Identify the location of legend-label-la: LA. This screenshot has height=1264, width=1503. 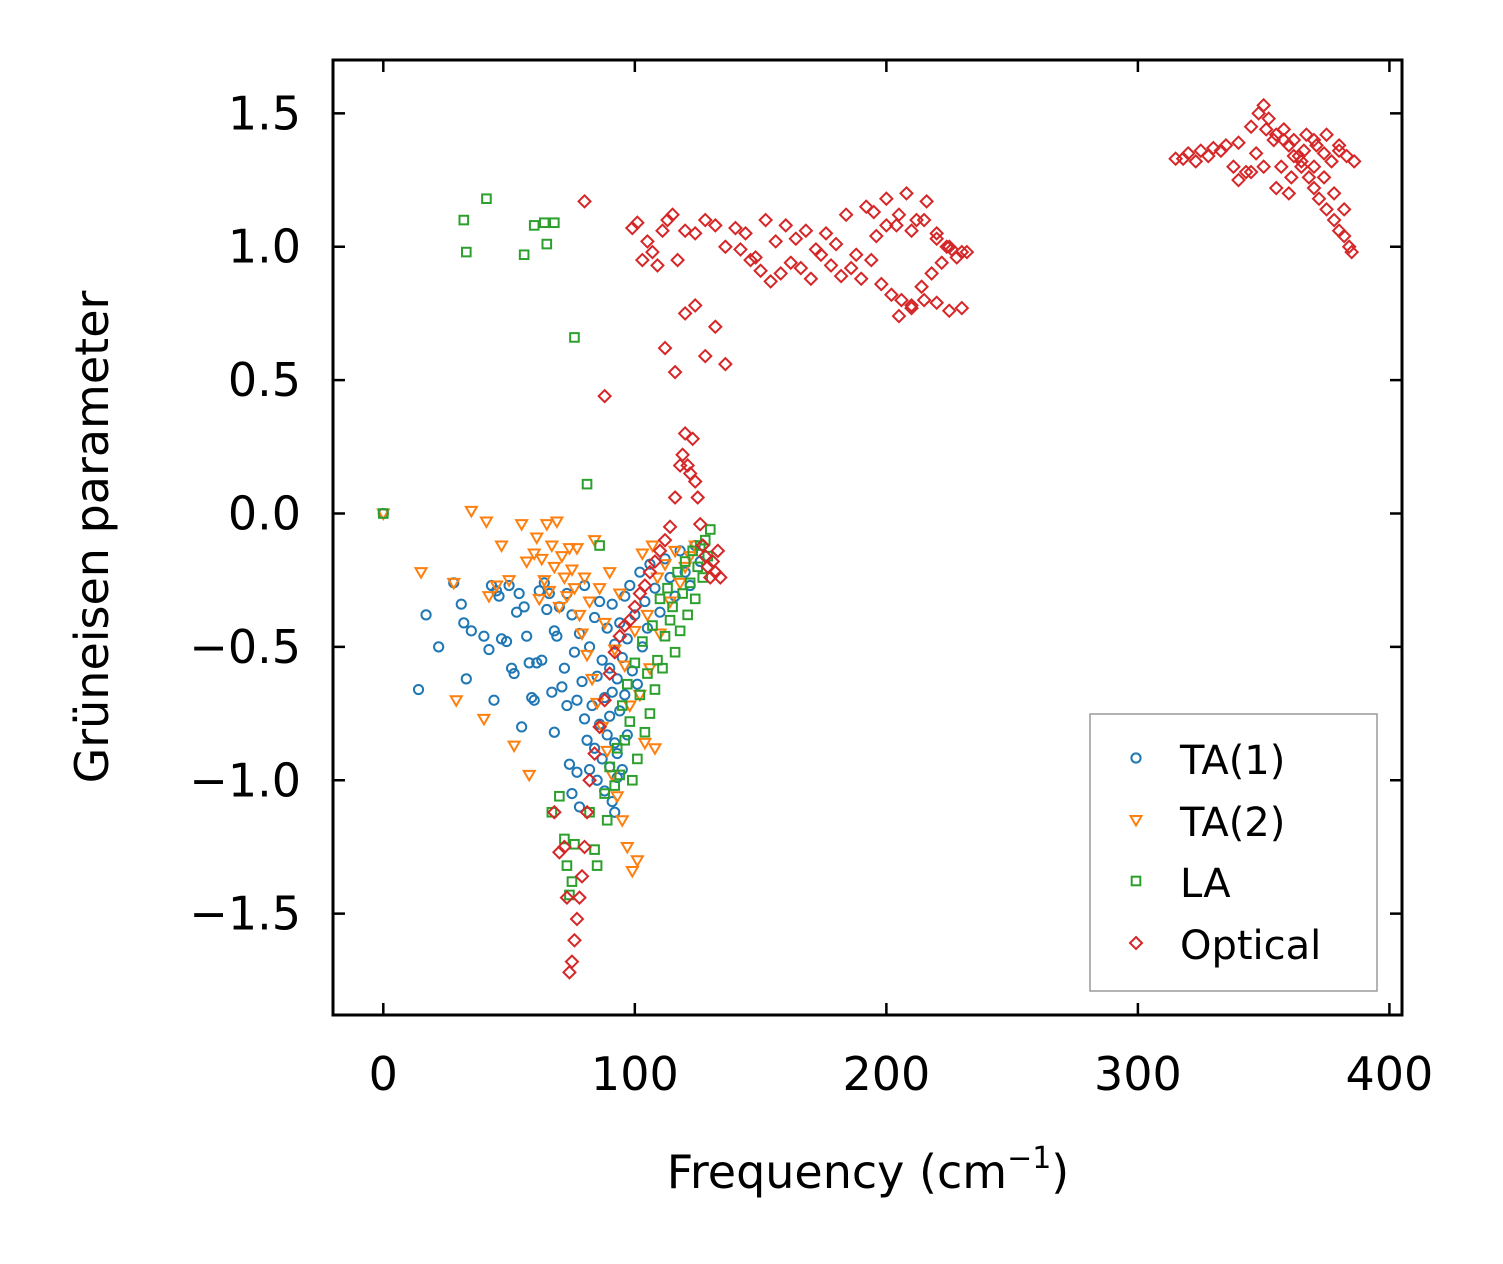
(1205, 884).